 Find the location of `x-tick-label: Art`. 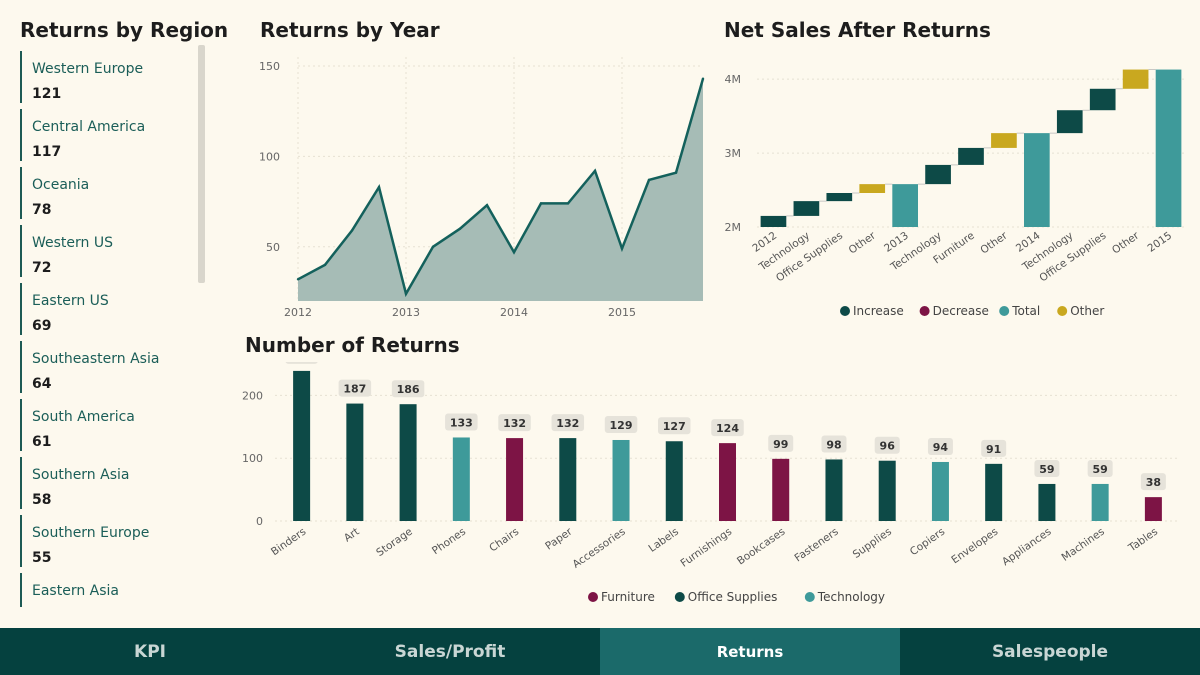

x-tick-label: Art is located at coordinates (352, 535).